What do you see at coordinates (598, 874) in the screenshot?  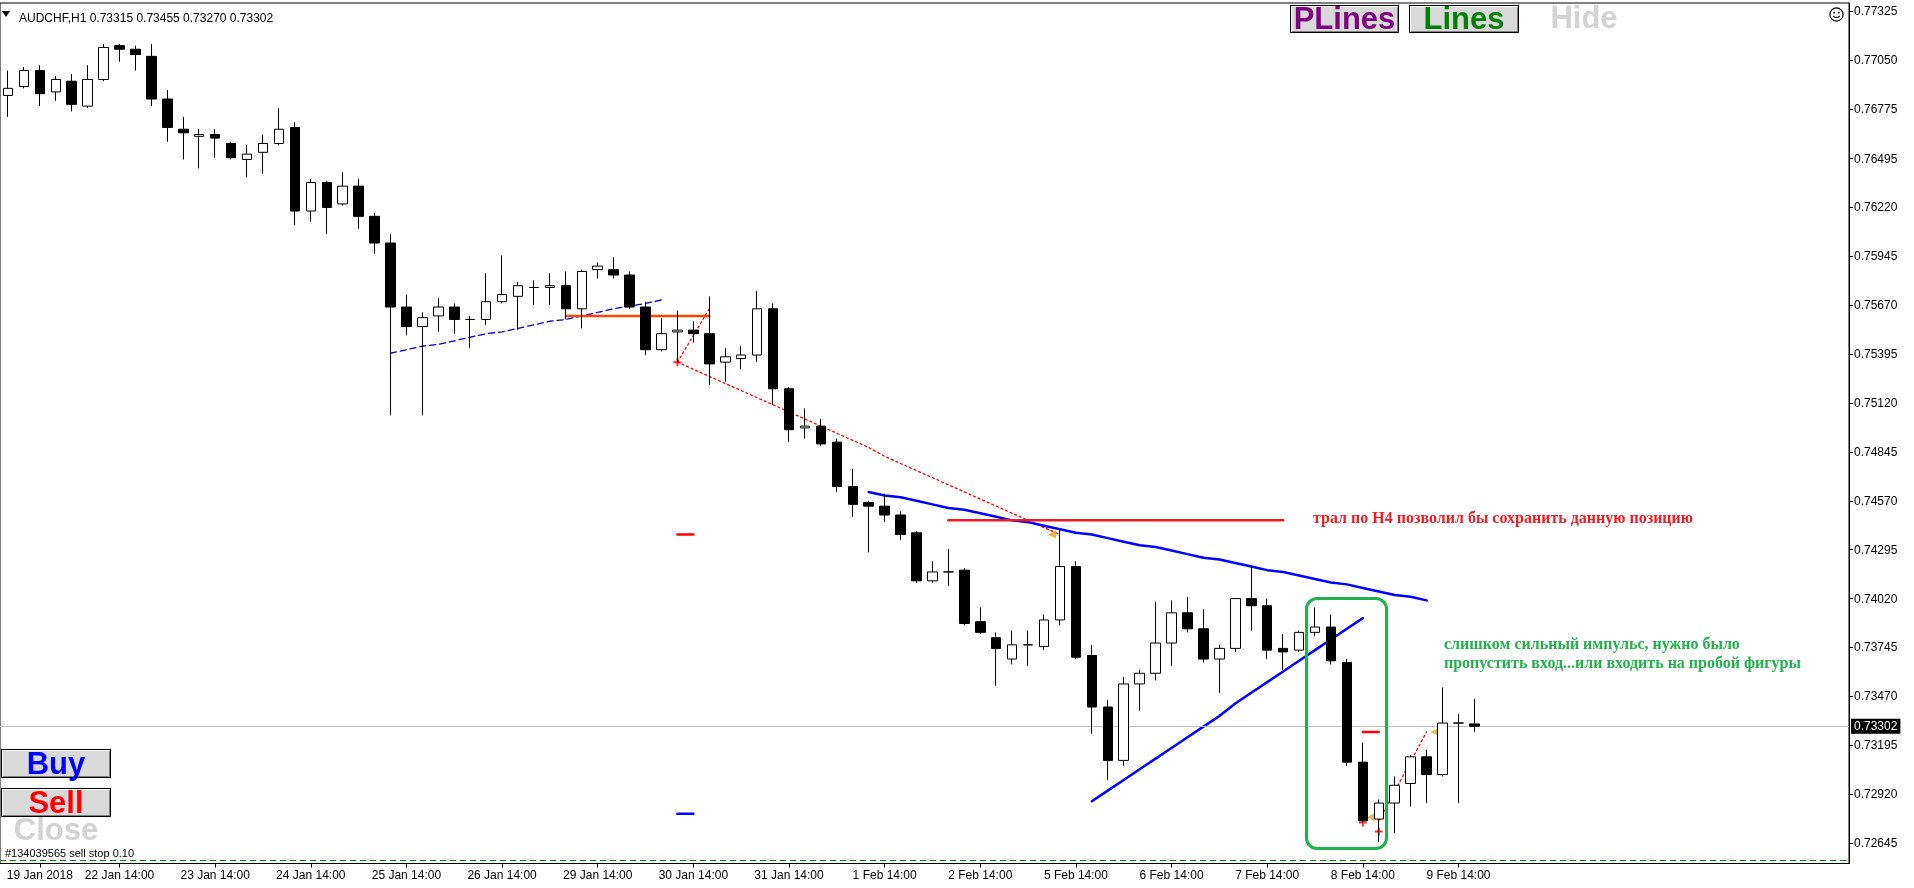 I see `x-tick-label: 29 Jan 14:00` at bounding box center [598, 874].